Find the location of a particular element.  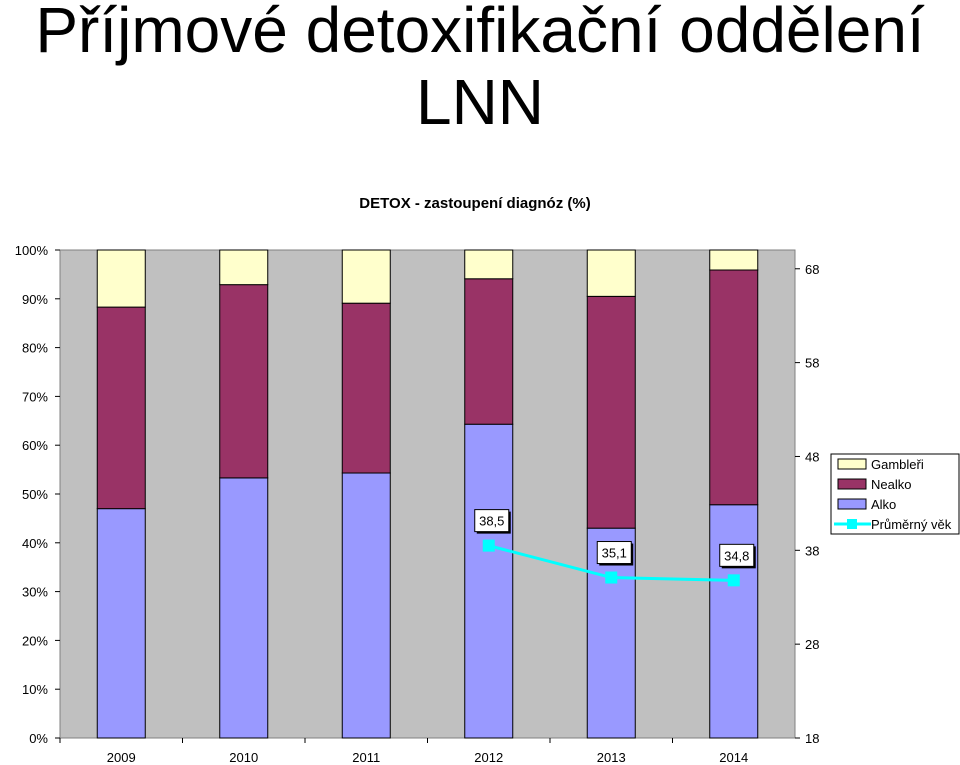

data-label: 35,1 is located at coordinates (614, 553).